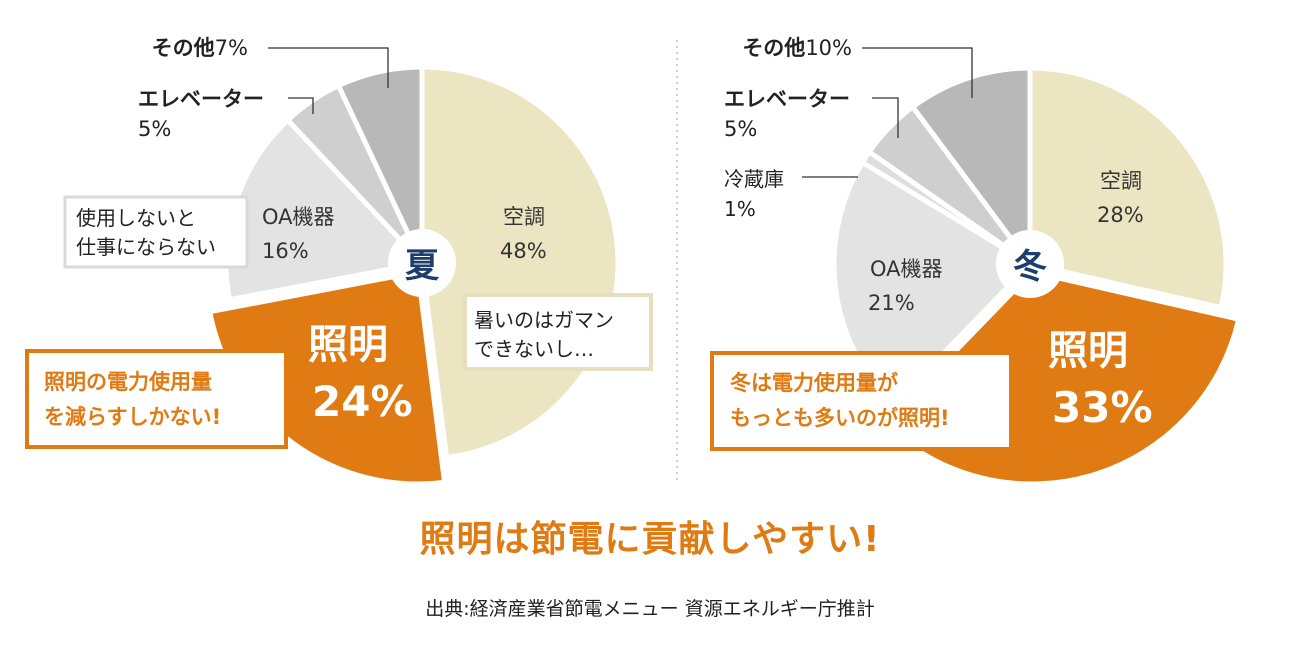  What do you see at coordinates (797, 48) in the screenshot?
I see `winter-label-other: その他10%` at bounding box center [797, 48].